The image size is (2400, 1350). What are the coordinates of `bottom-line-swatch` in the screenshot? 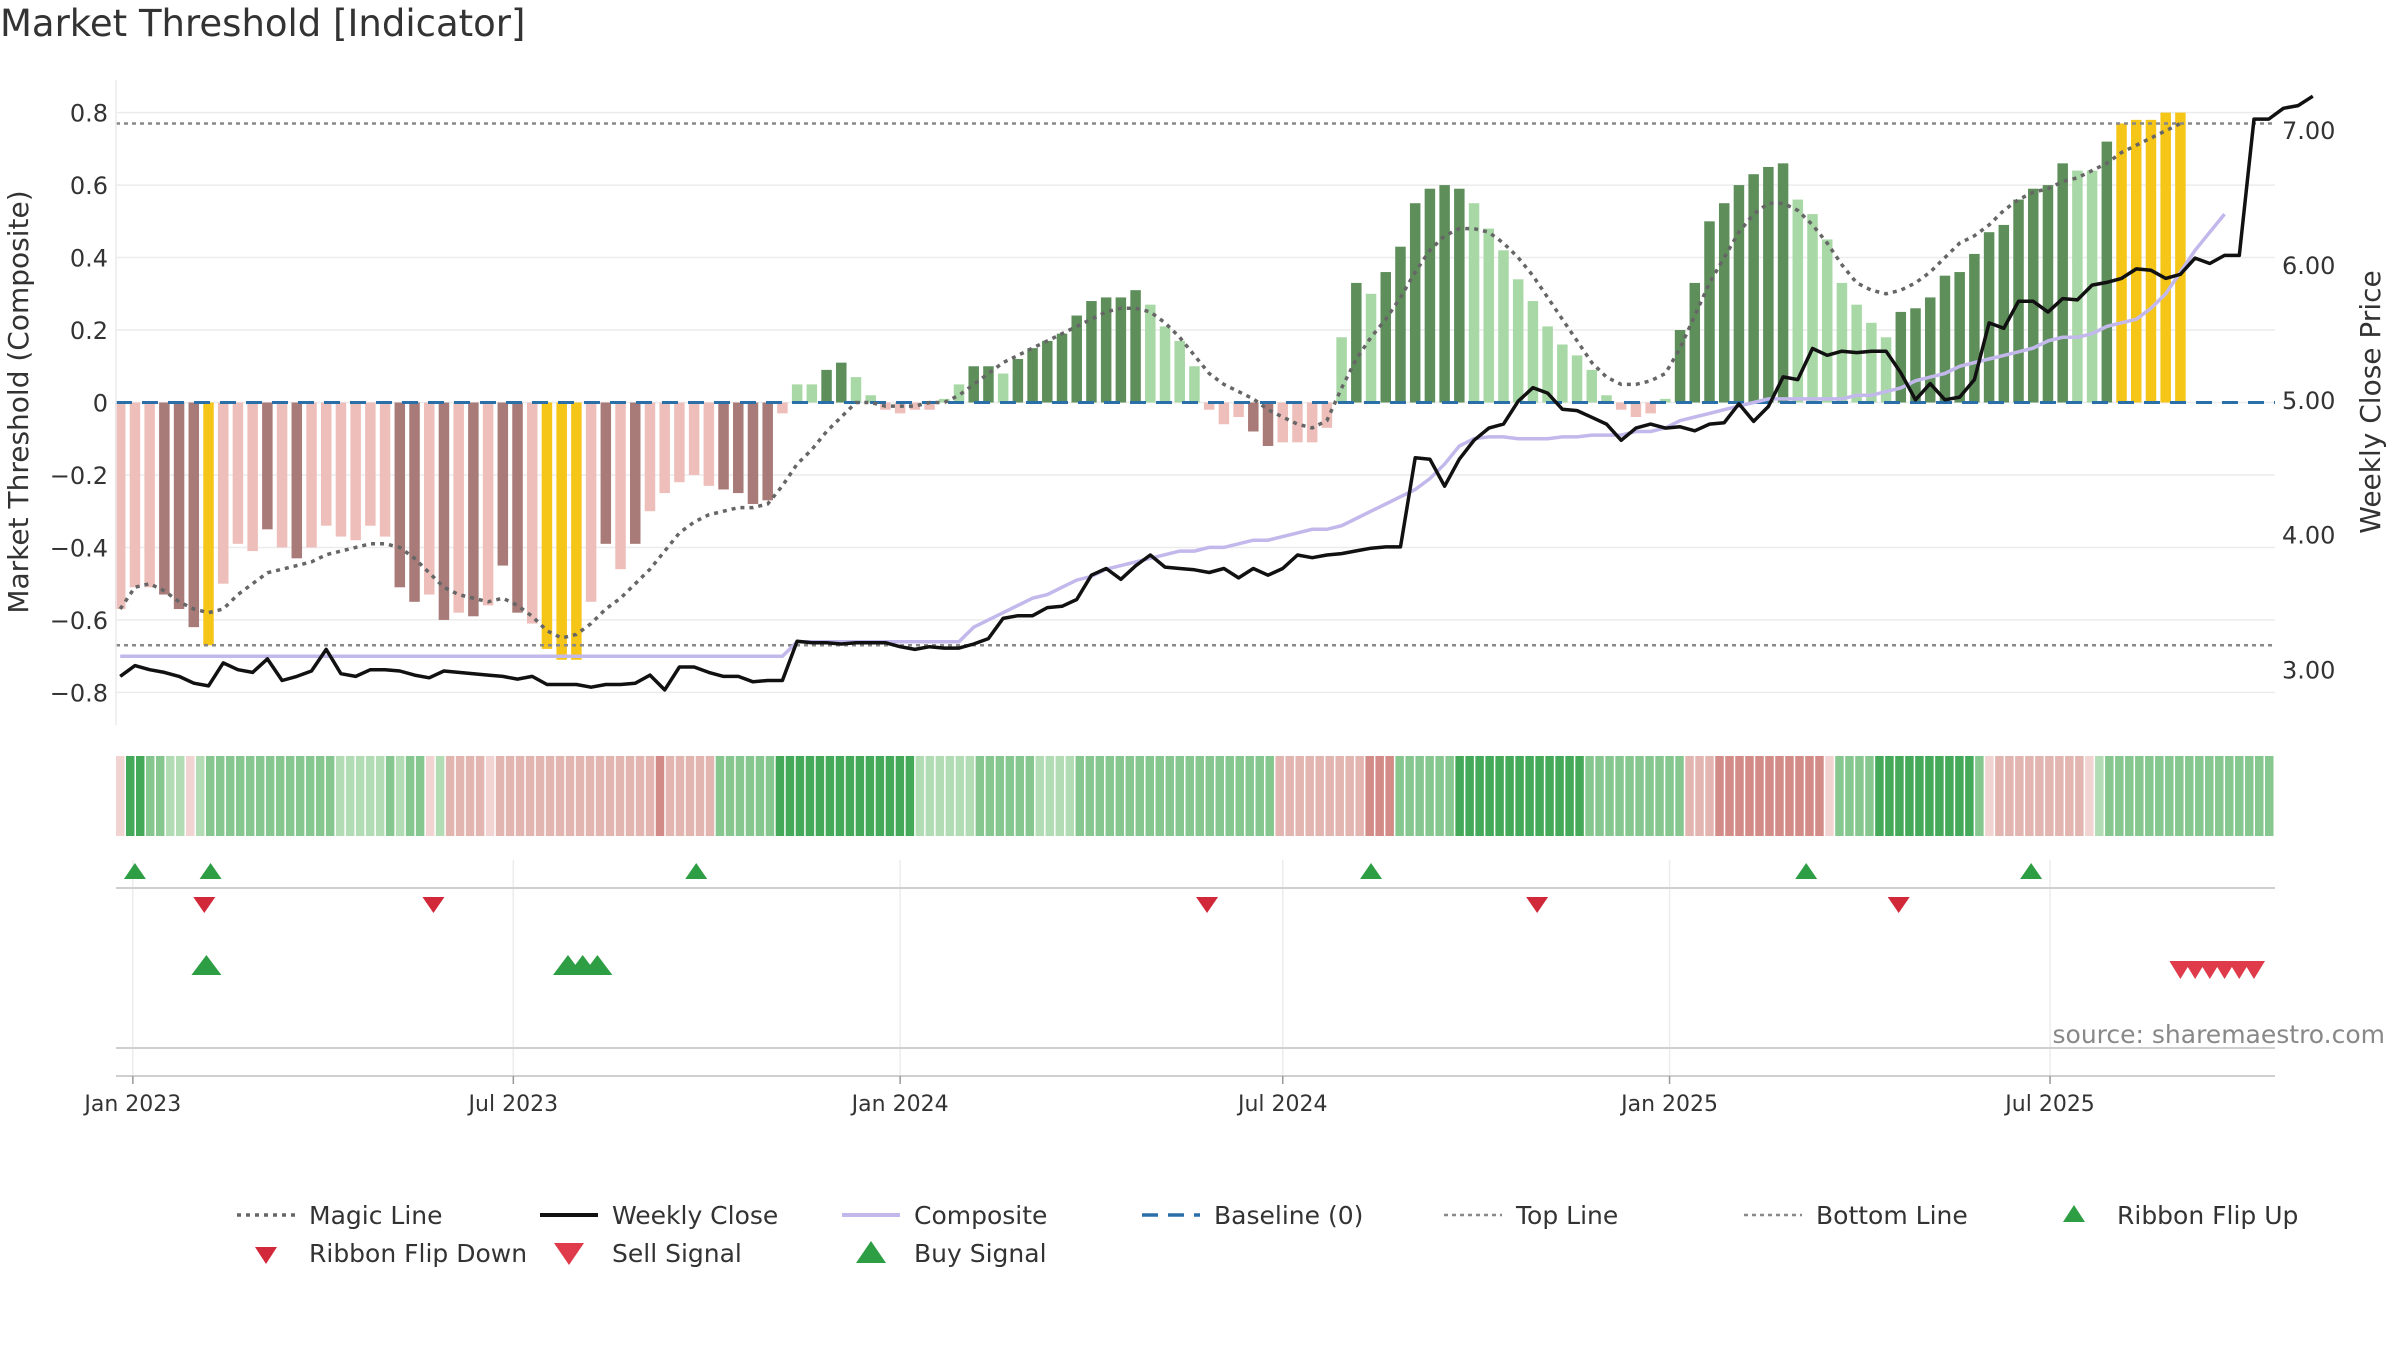 It's located at (1773, 1215).